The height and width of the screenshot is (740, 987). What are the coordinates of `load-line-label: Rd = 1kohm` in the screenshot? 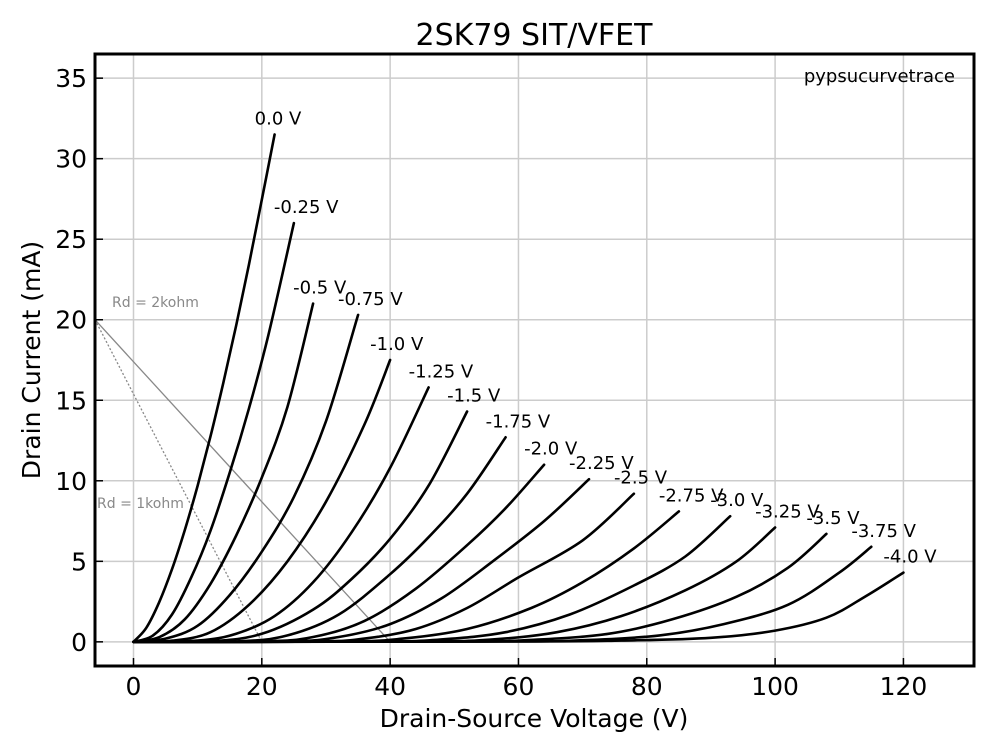 It's located at (140, 504).